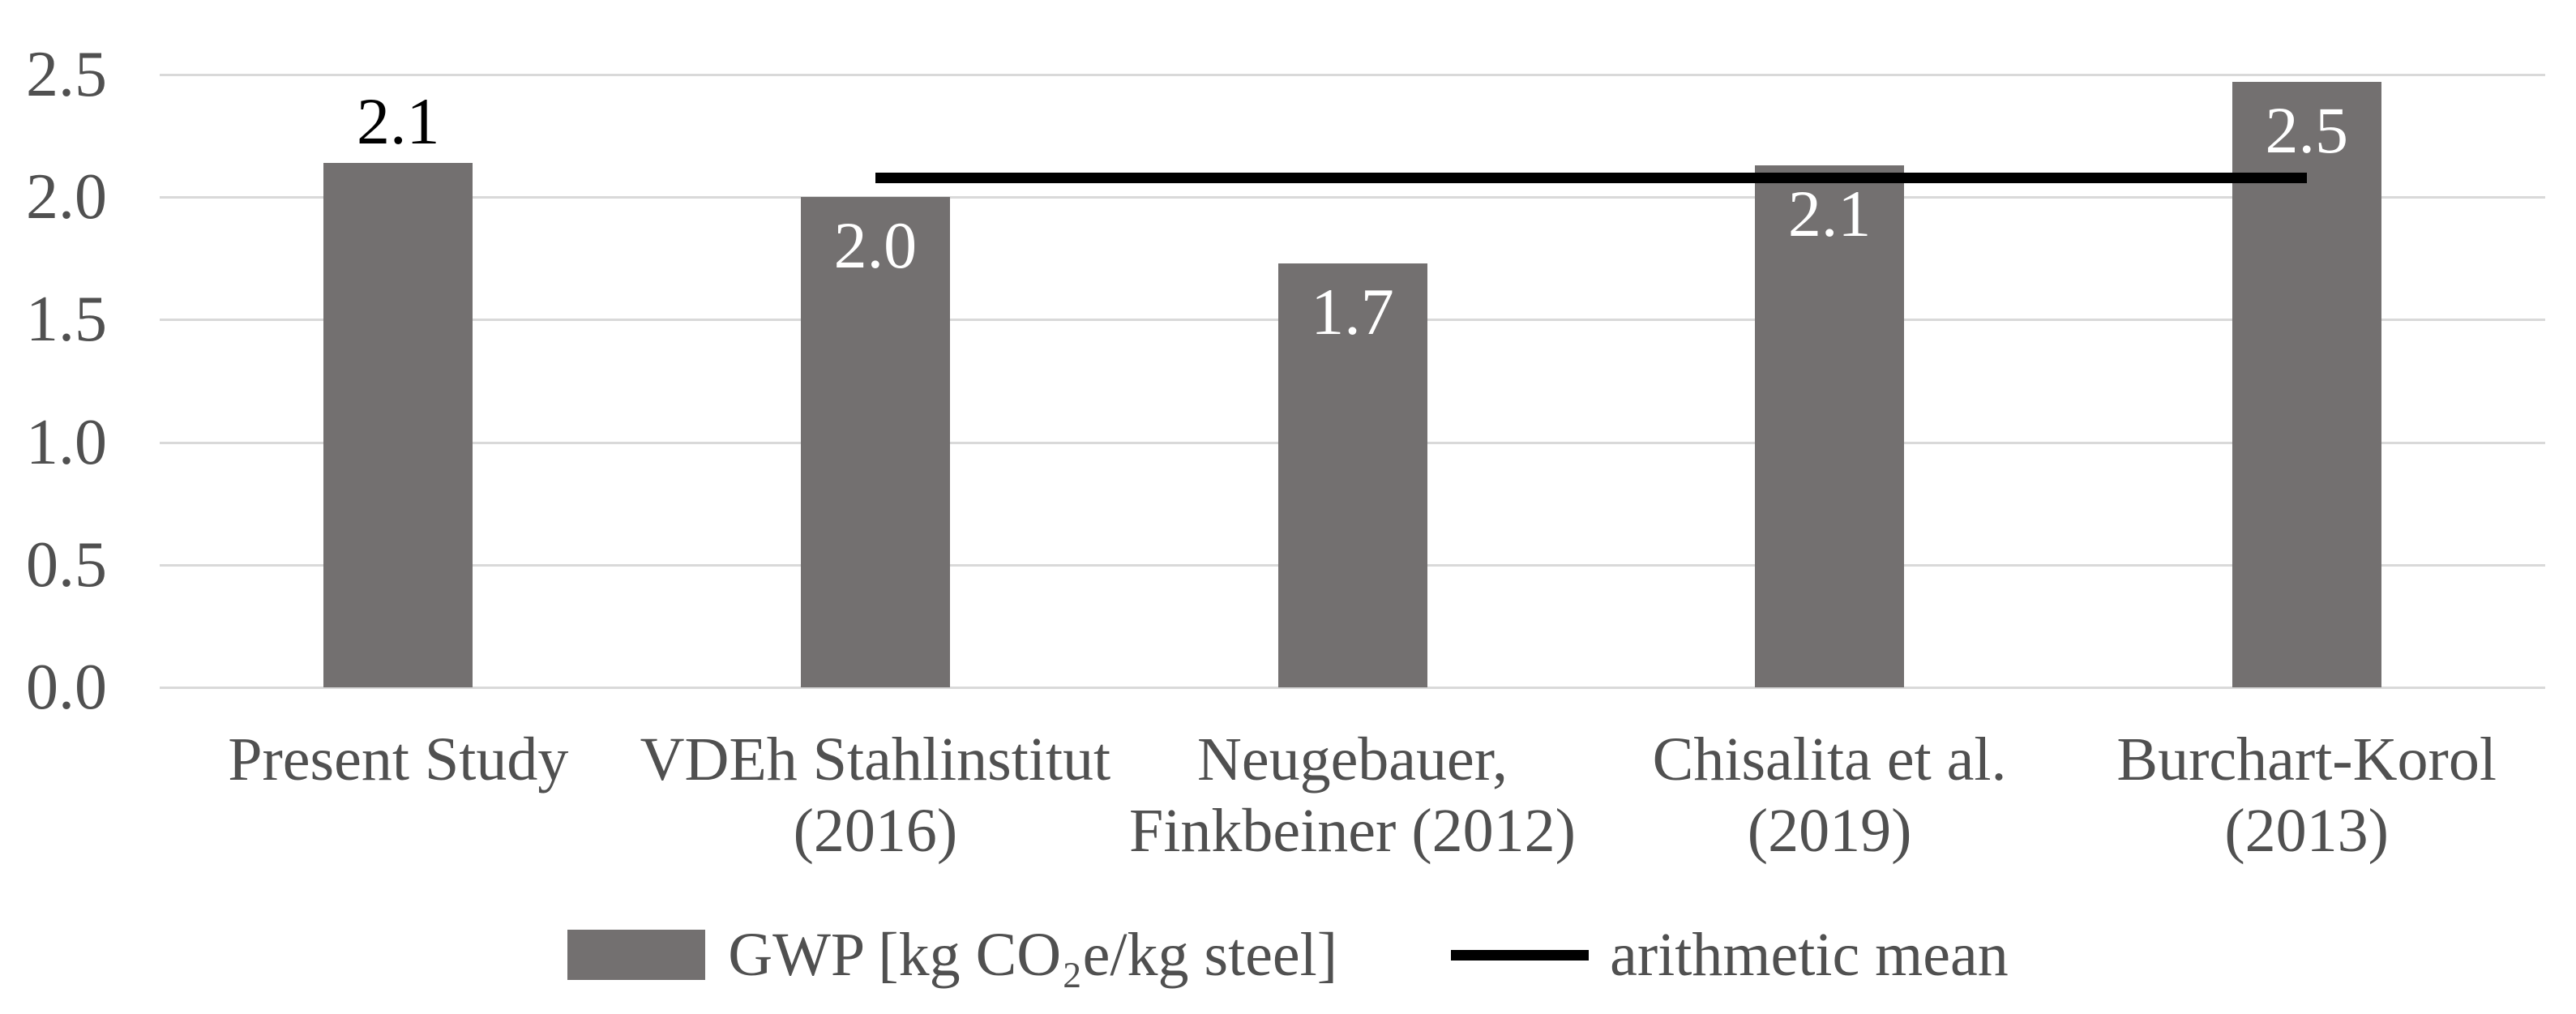 Image resolution: width=2576 pixels, height=1014 pixels. What do you see at coordinates (2306, 831) in the screenshot?
I see `category-label-line: (2013)` at bounding box center [2306, 831].